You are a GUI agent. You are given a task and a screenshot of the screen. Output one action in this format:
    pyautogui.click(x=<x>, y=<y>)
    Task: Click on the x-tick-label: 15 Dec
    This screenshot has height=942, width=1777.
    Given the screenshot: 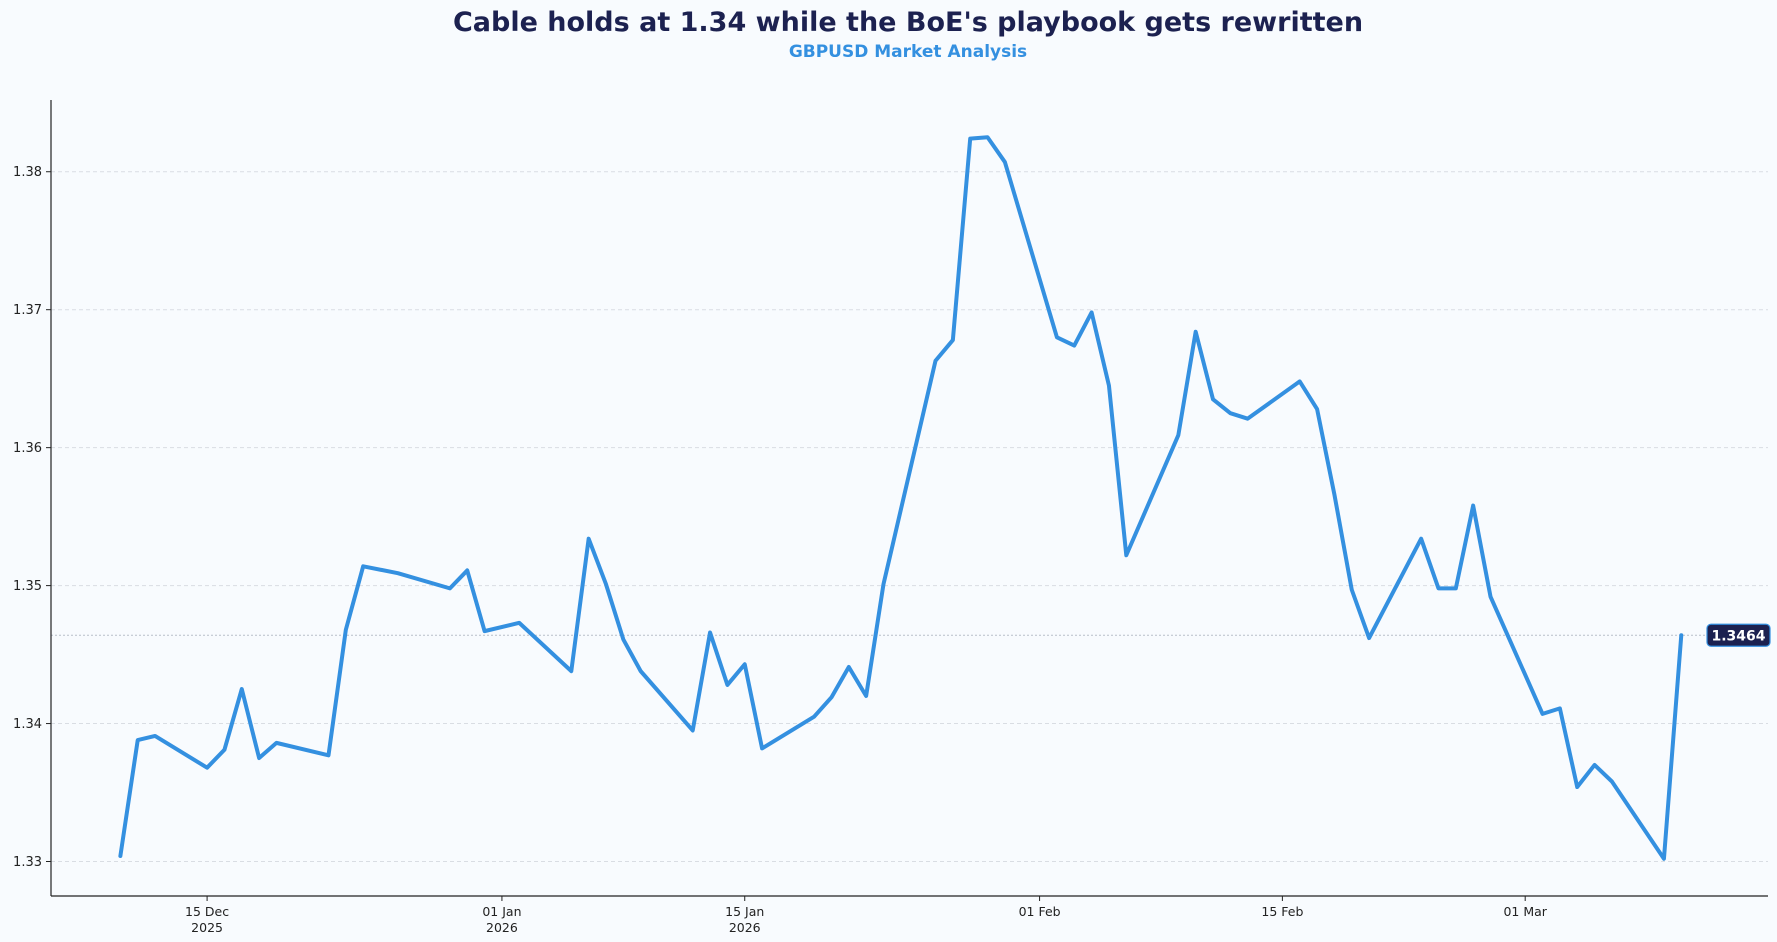 What is the action you would take?
    pyautogui.click(x=207, y=911)
    